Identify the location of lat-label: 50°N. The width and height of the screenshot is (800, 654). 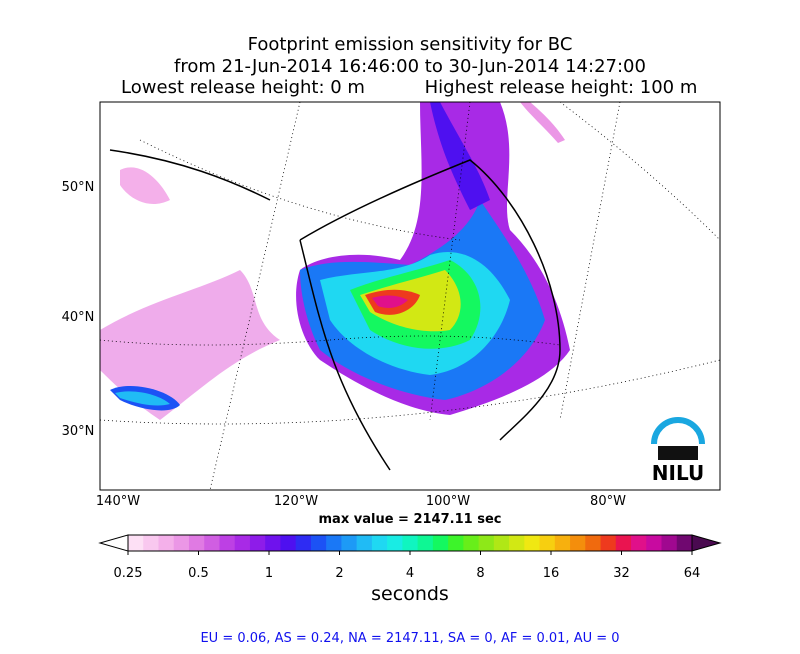
(78, 187).